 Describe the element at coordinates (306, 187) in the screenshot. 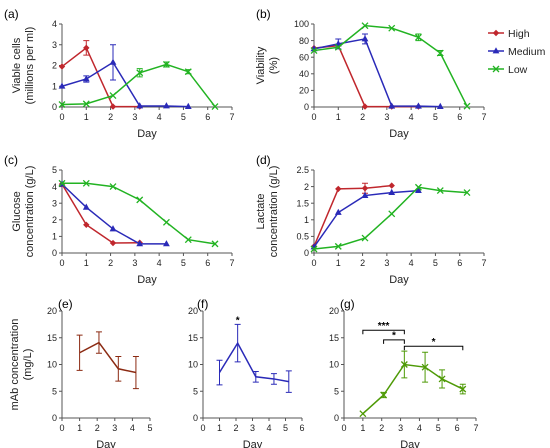

I see `y-tick-label: 2` at that location.